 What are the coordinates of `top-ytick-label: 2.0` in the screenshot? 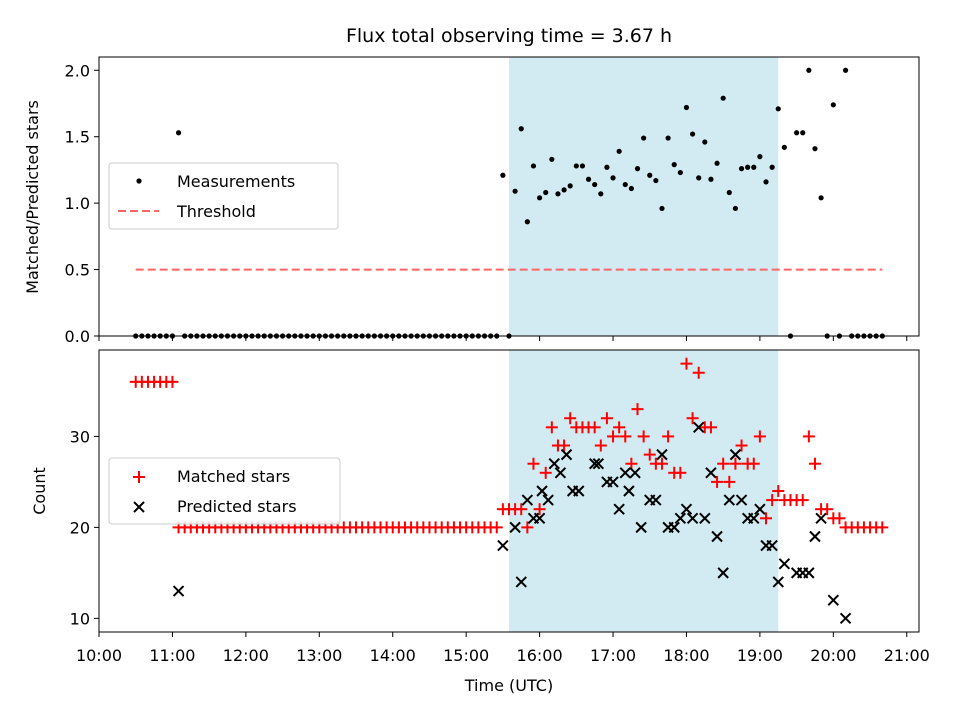 It's located at (77, 70).